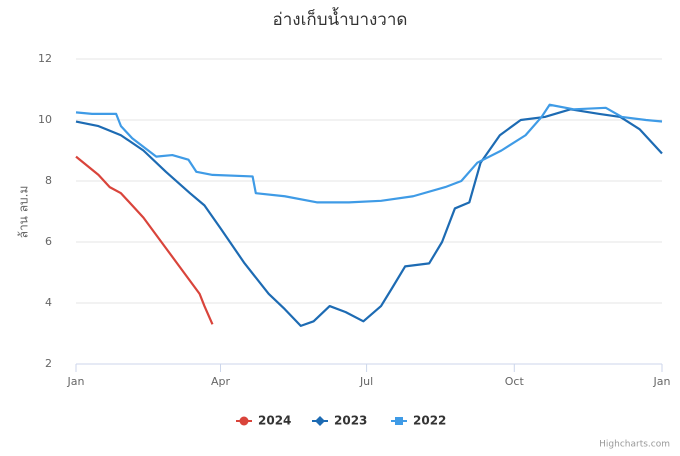  What do you see at coordinates (45, 58) in the screenshot?
I see `y-tick-label: 12` at bounding box center [45, 58].